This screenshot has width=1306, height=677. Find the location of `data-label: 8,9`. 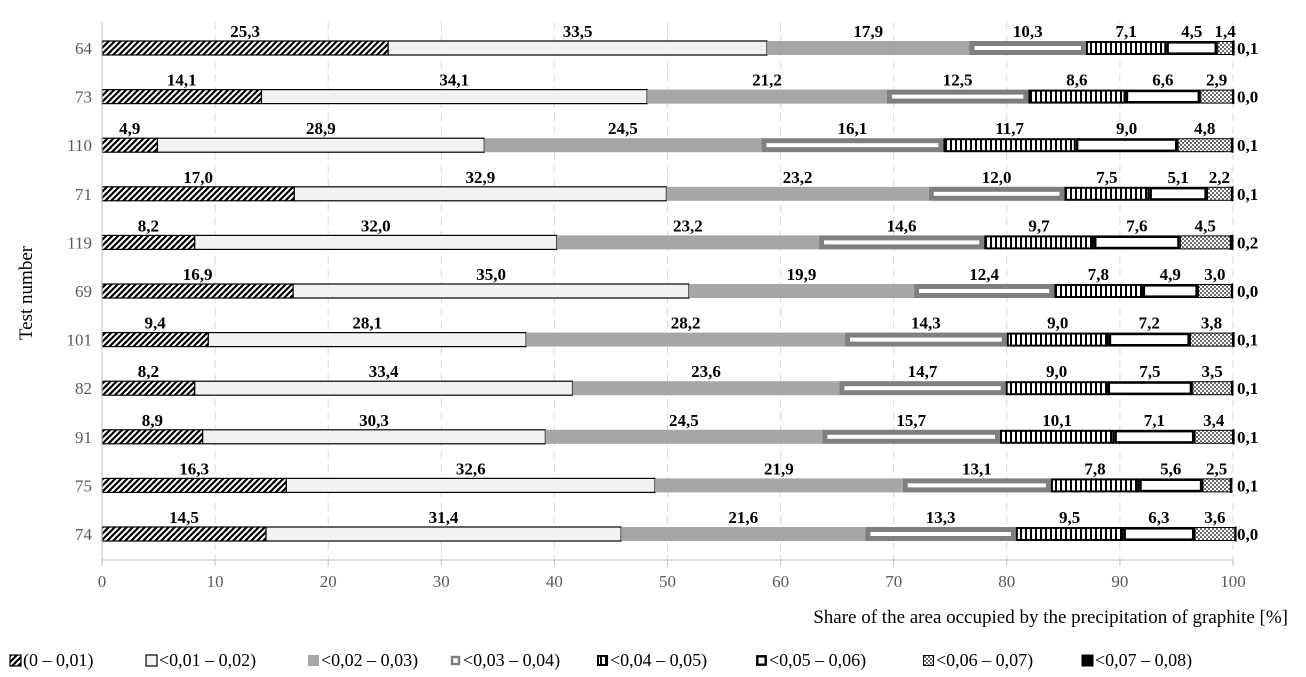

data-label: 8,9 is located at coordinates (152, 420).